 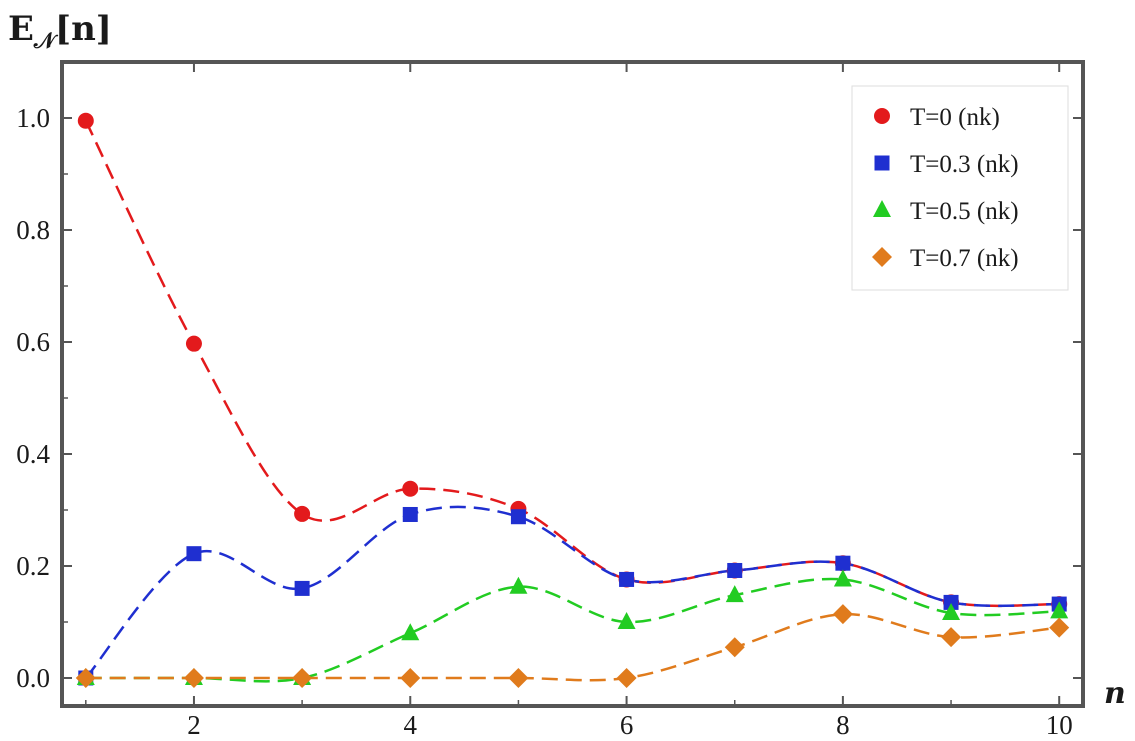 What do you see at coordinates (960, 188) in the screenshot?
I see `legend: T=0 (nk) T=0.3 (nk) T=0.5 (nk) T=0.7 (nk)` at bounding box center [960, 188].